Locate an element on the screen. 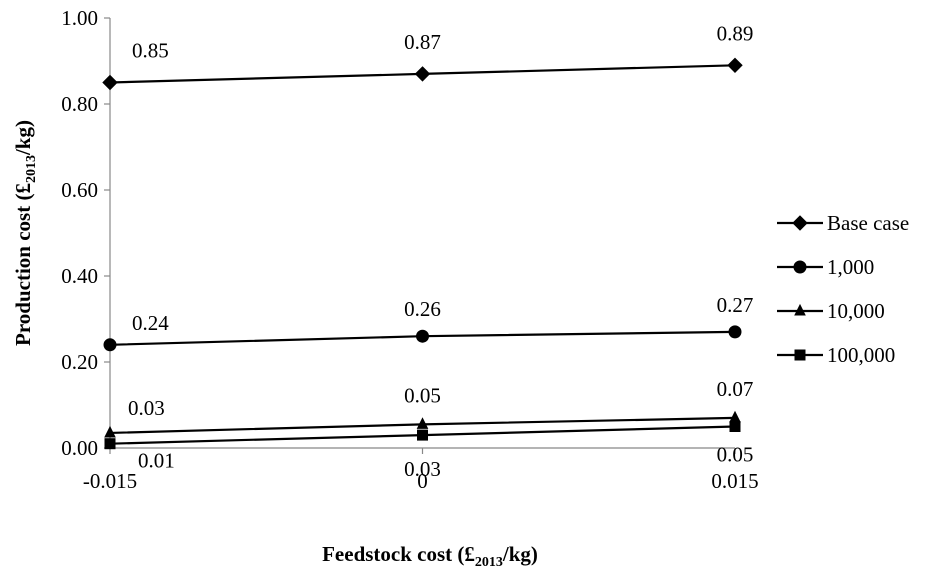 This screenshot has height=575, width=940. x-tick-labels: -0.015 0 0.015 is located at coordinates (421, 481).